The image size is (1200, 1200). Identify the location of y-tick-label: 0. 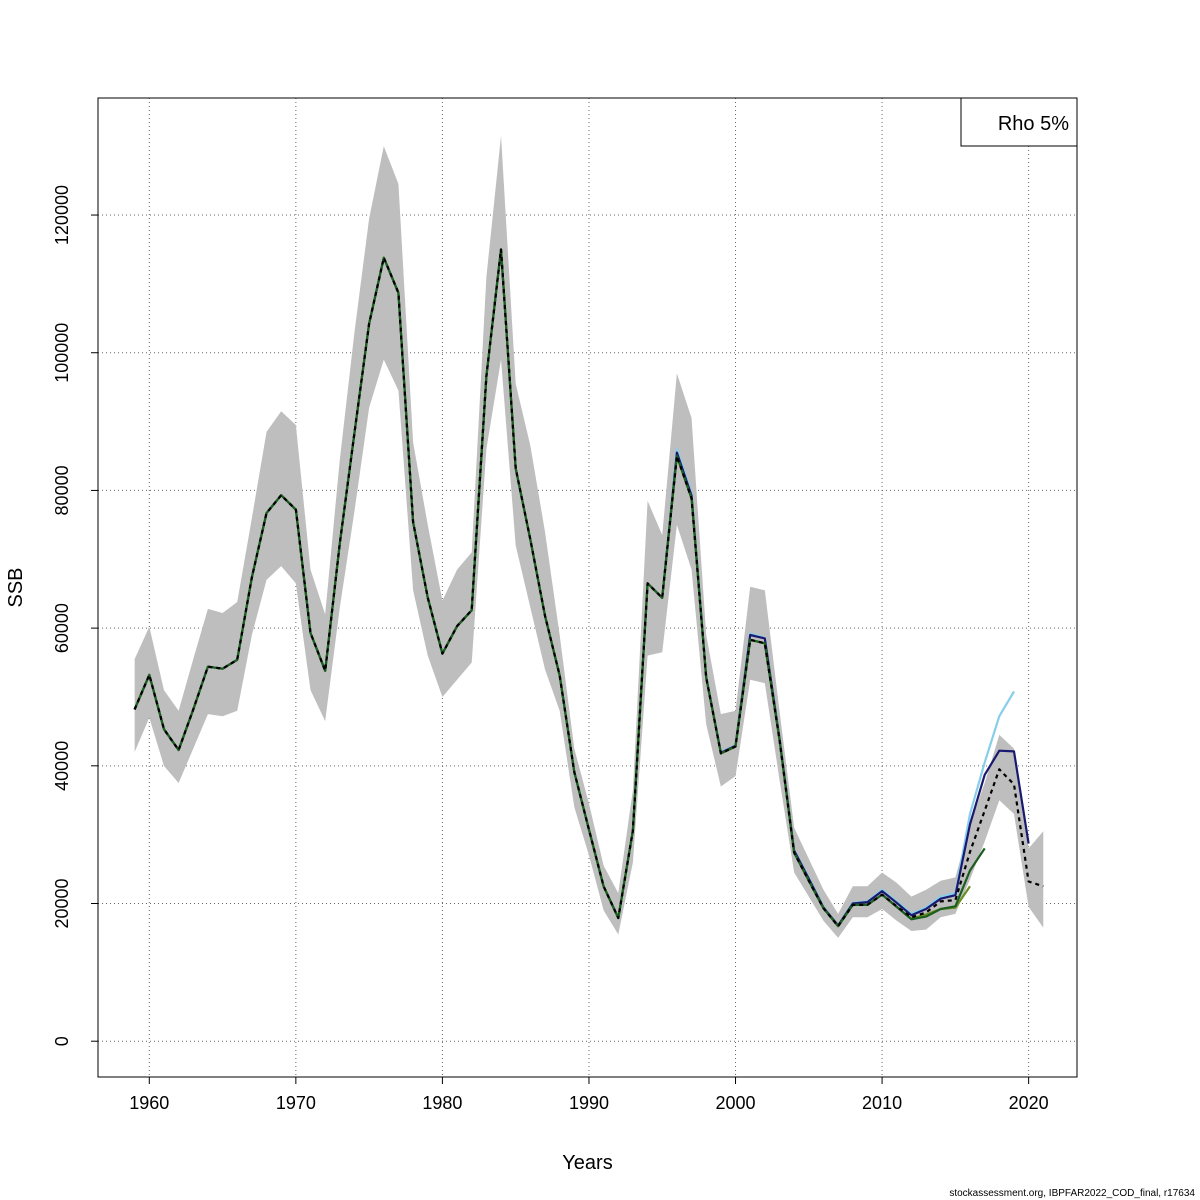
(62, 1041).